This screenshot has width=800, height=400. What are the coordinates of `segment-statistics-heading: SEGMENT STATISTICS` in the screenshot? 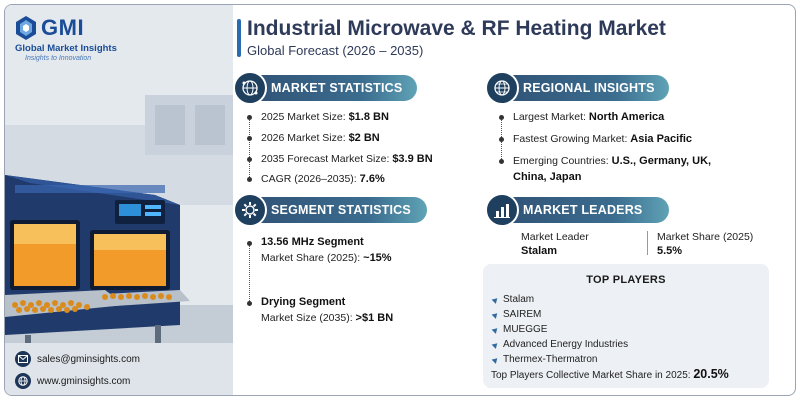 It's located at (330, 210).